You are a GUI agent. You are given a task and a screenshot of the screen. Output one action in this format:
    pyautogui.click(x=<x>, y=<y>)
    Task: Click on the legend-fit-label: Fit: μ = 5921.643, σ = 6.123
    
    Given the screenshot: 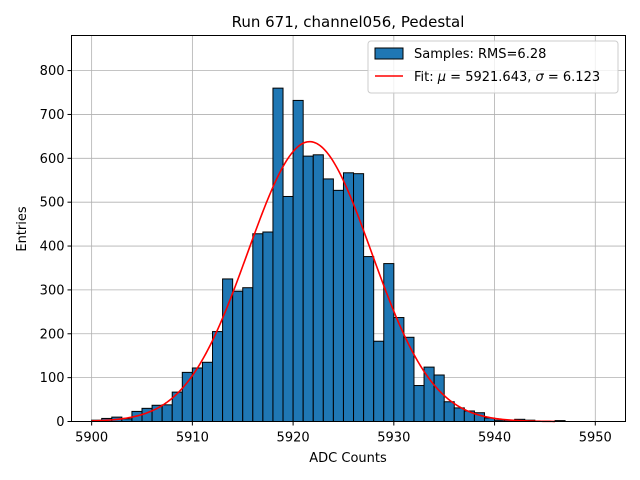 What is the action you would take?
    pyautogui.click(x=507, y=77)
    